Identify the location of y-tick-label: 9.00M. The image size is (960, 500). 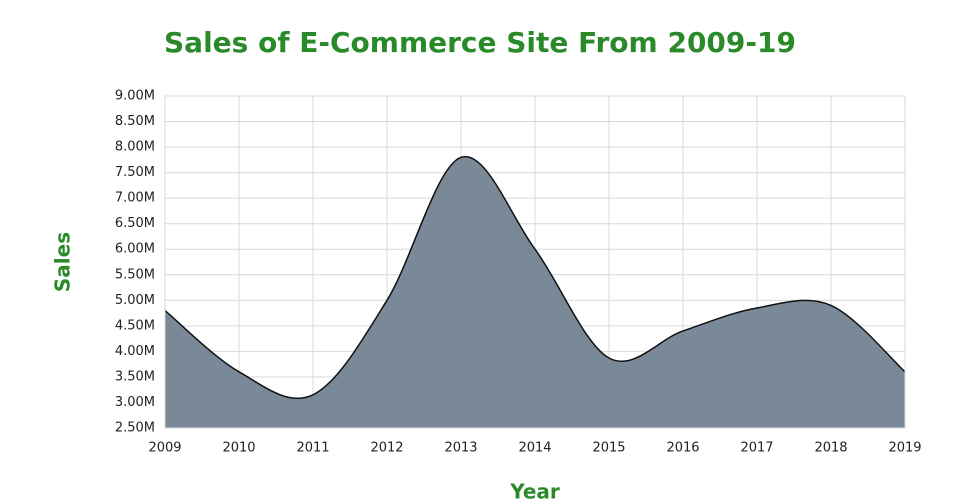
(135, 96).